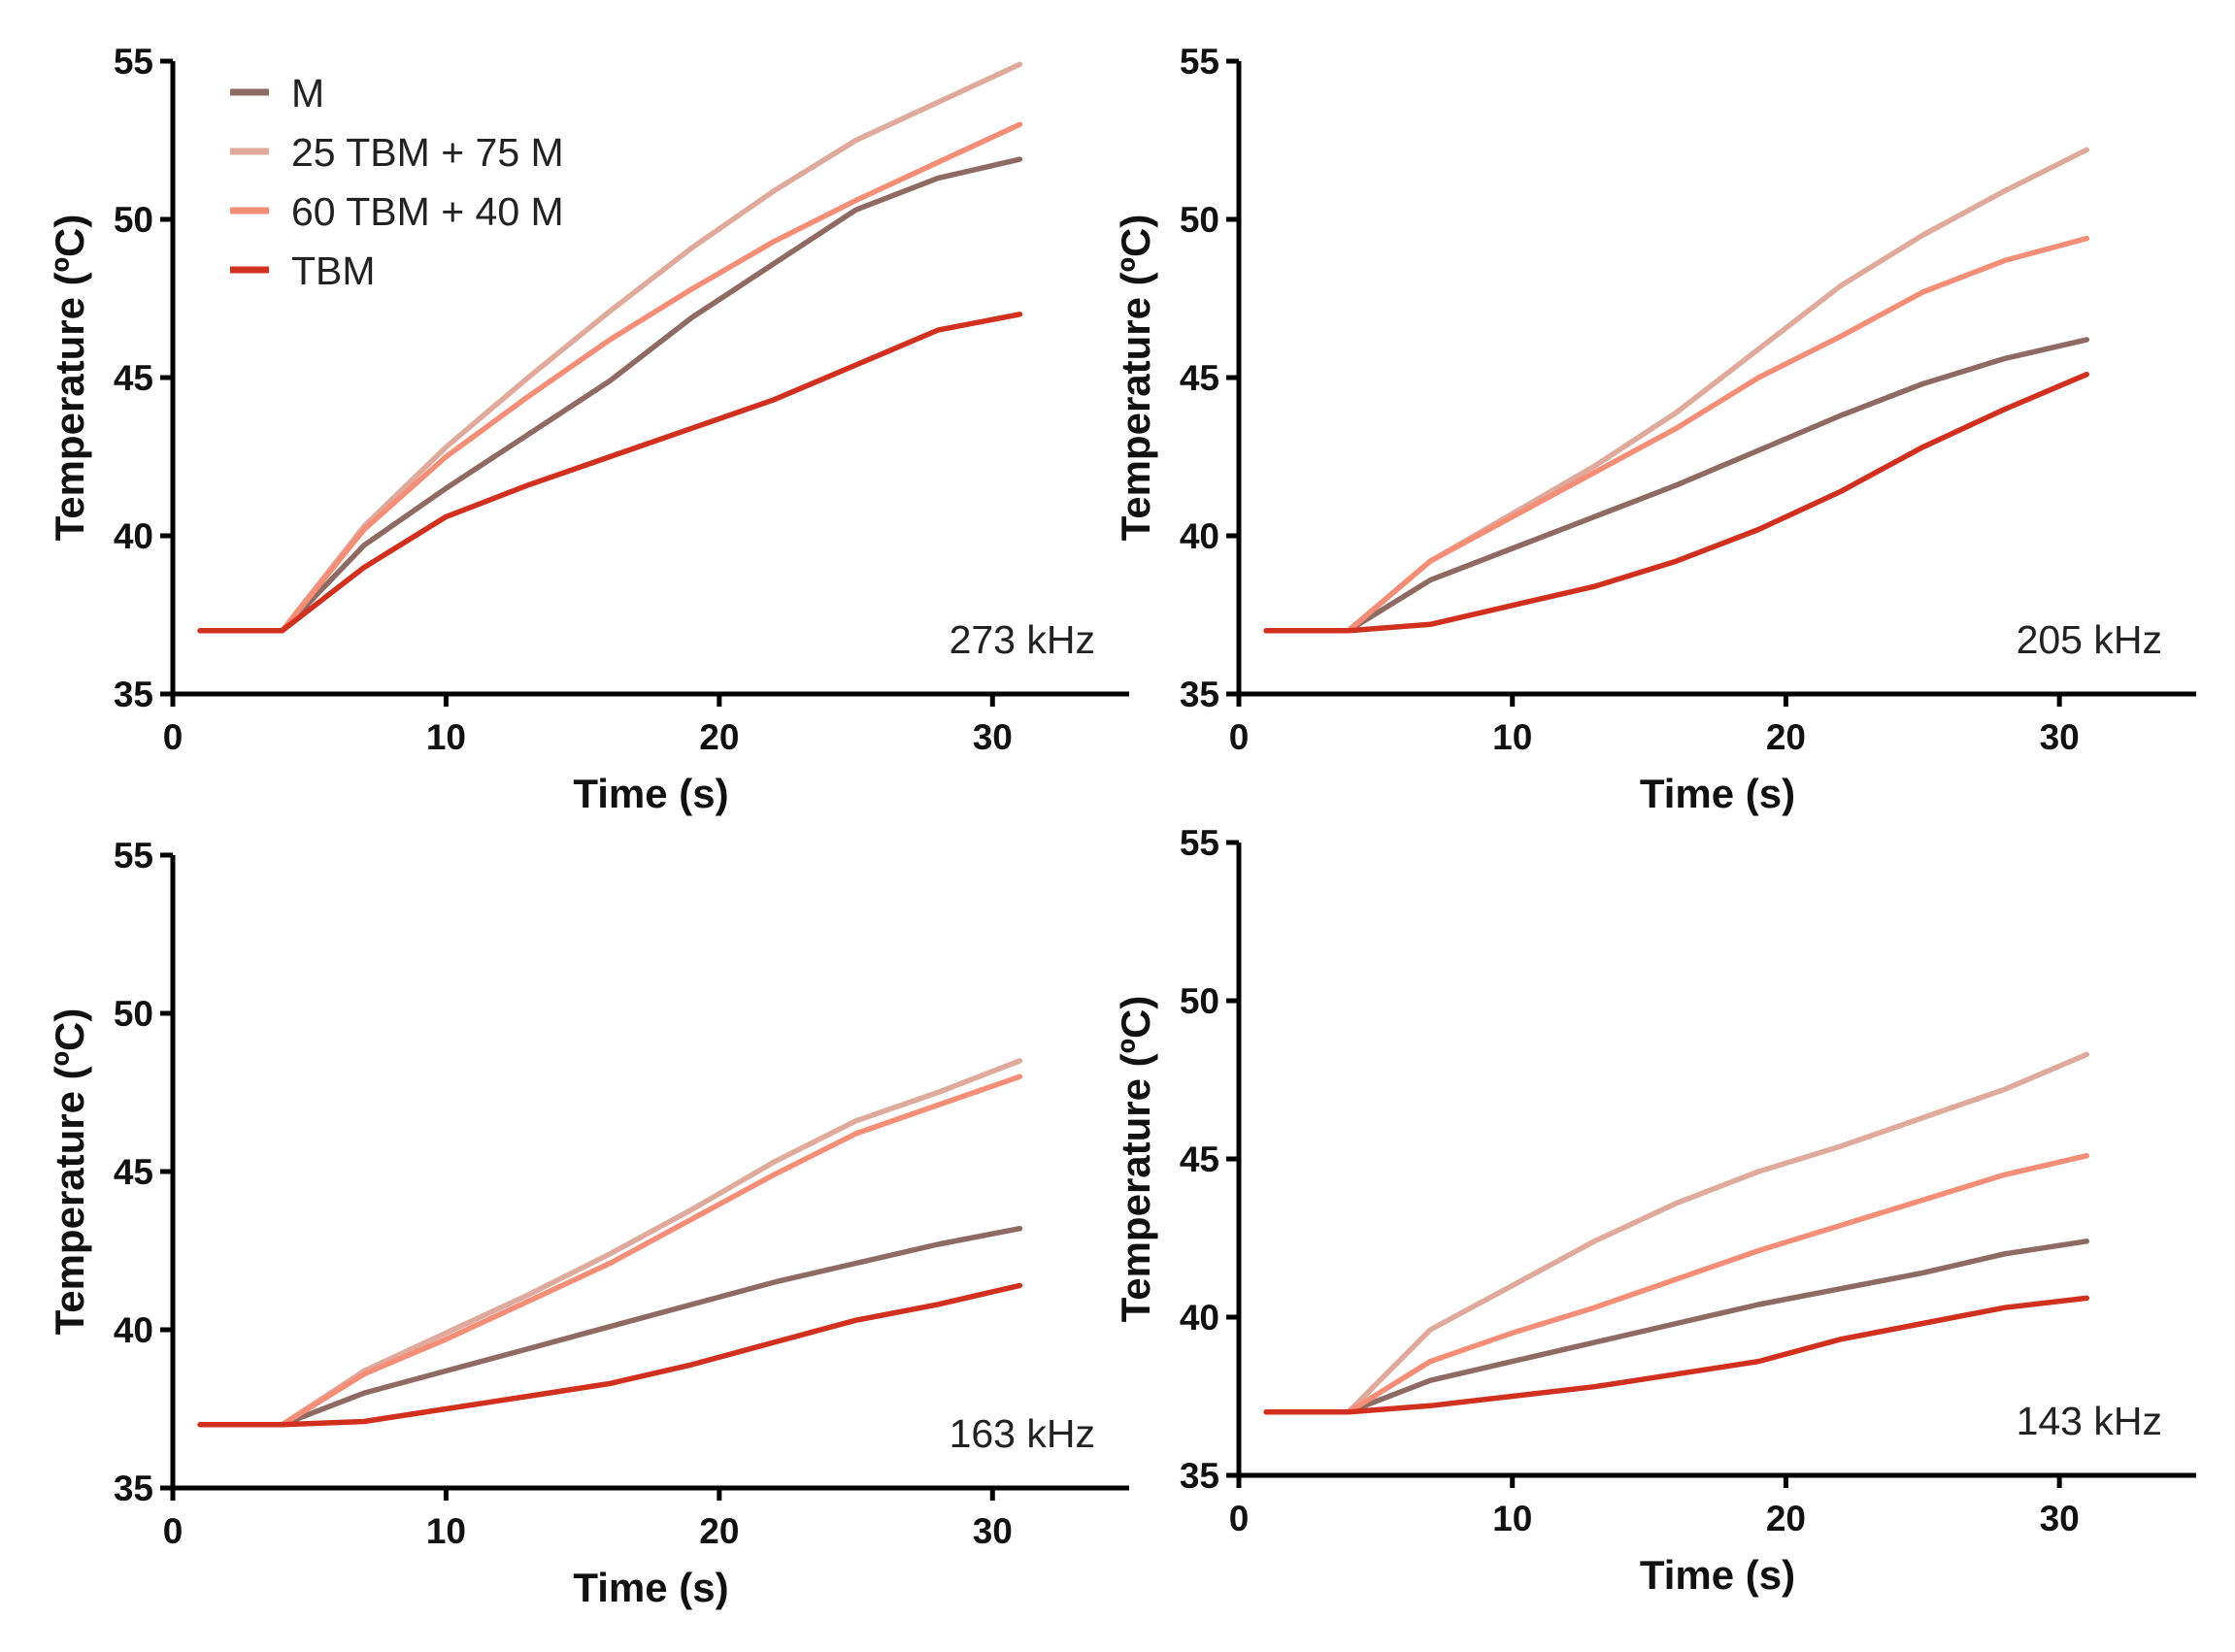 The height and width of the screenshot is (1652, 2235). What do you see at coordinates (397, 182) in the screenshot?
I see `legend: M 25 TBM + 75 M 60 TBM + 40 M TBM` at bounding box center [397, 182].